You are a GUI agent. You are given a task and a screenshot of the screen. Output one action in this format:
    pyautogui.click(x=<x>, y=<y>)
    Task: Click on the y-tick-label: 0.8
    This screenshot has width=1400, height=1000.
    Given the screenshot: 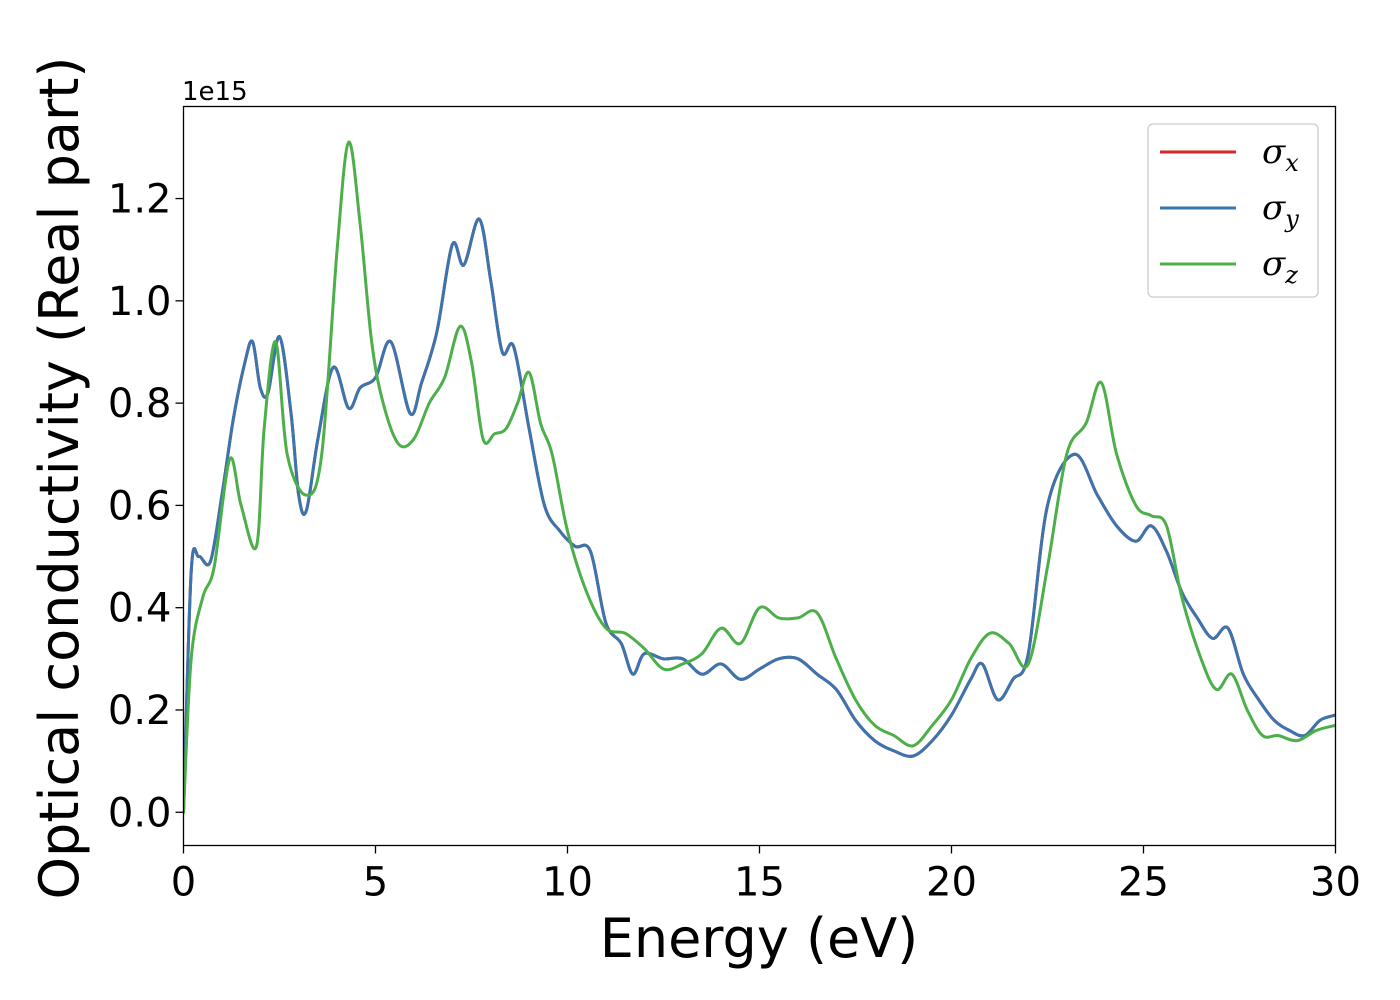 What is the action you would take?
    pyautogui.click(x=140, y=404)
    